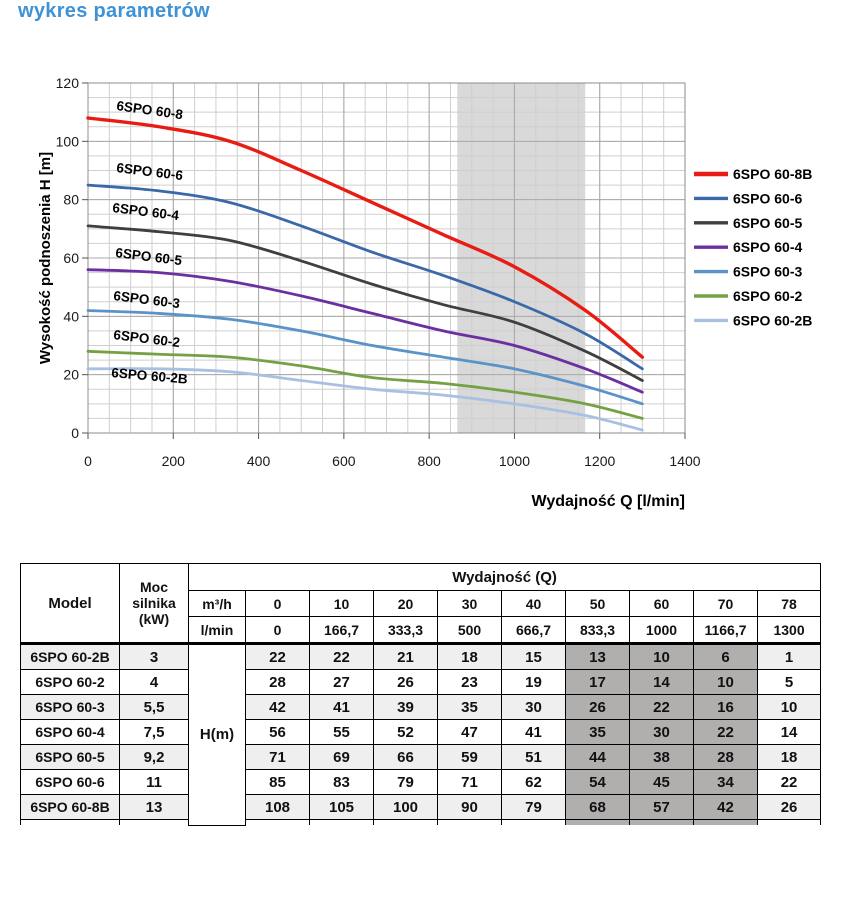  I want to click on head-unit-cell: H(m), so click(217, 734).